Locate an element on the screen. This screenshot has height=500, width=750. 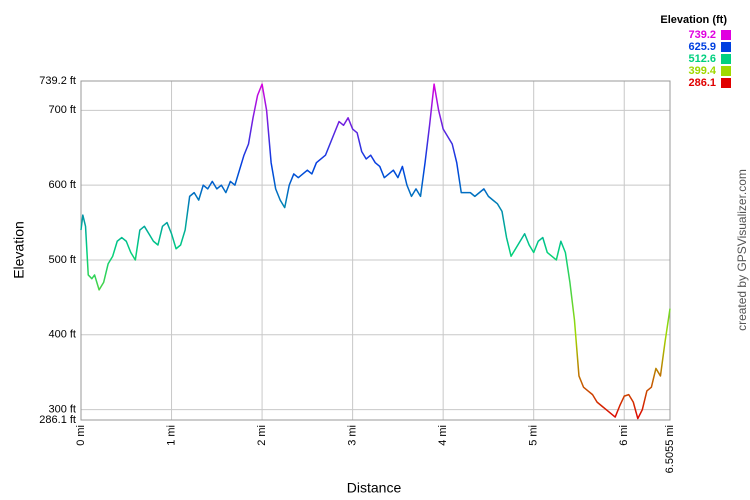
legend-value: 399.4 is located at coordinates (702, 71).